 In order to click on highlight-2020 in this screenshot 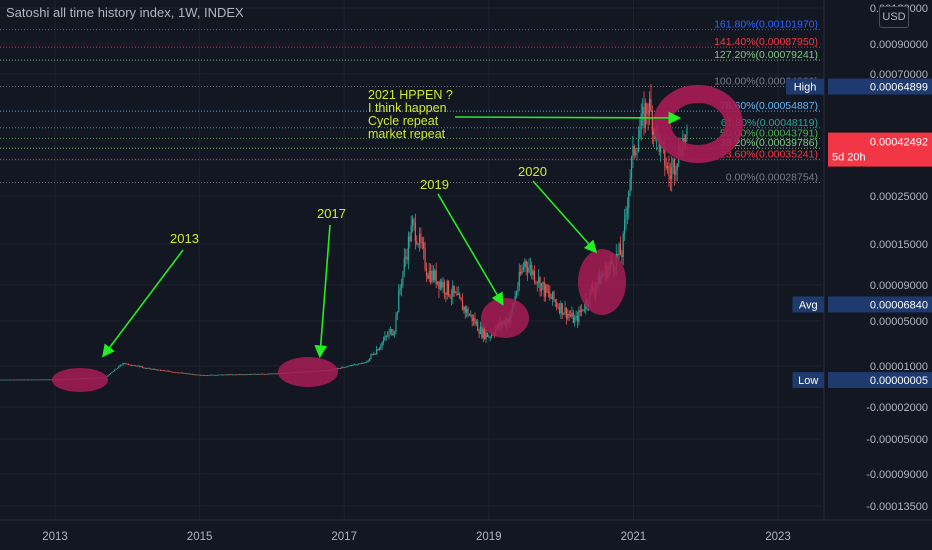, I will do `click(602, 282)`.